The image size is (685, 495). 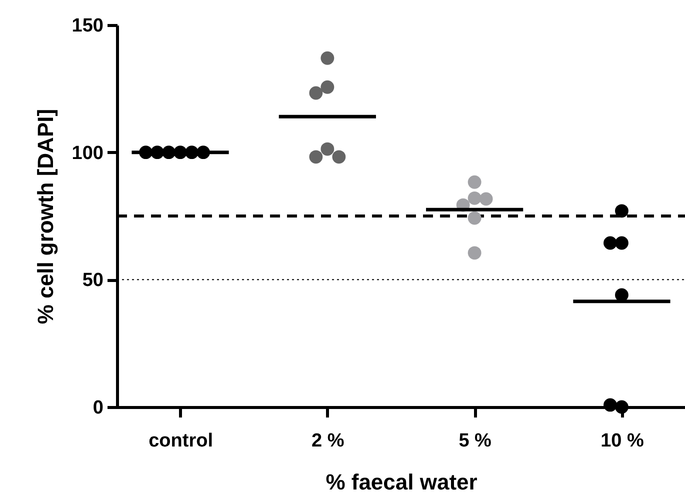 I want to click on x-tick-label: 5 %, so click(x=475, y=441).